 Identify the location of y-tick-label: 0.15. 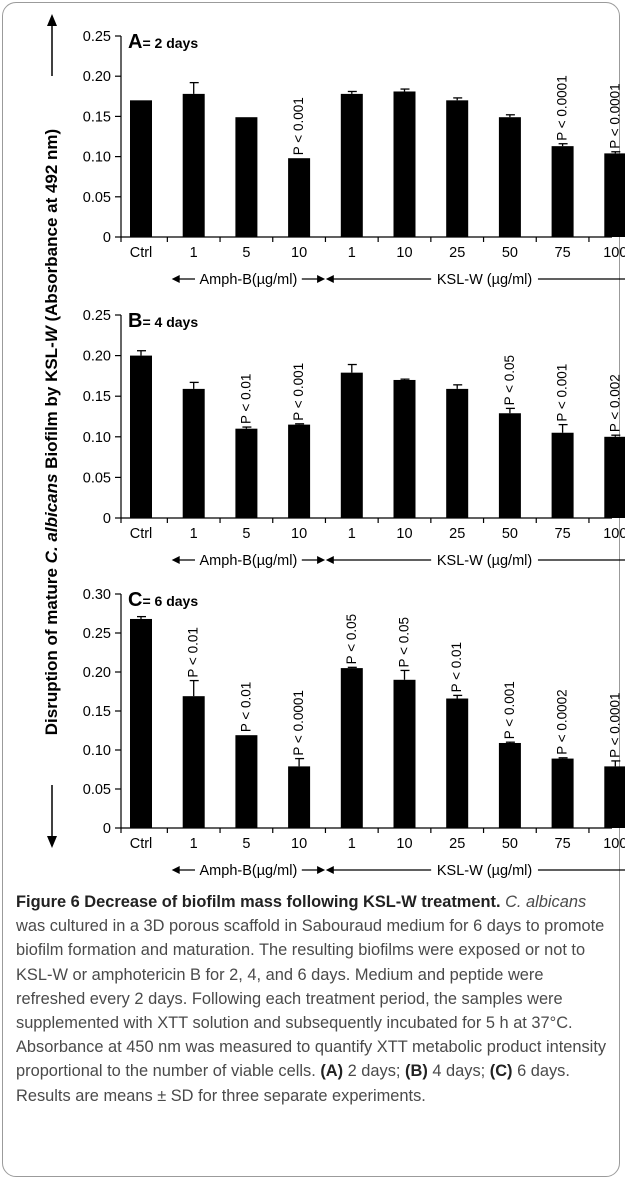
(97, 397).